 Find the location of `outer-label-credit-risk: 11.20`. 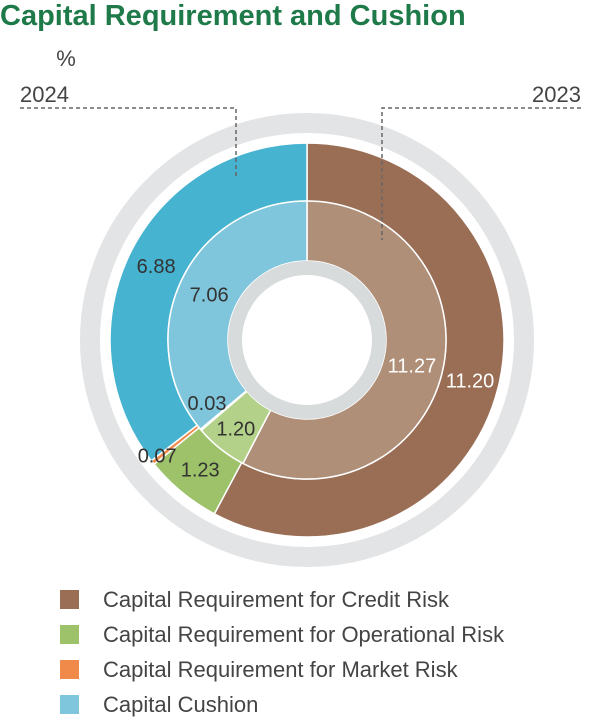

outer-label-credit-risk: 11.20 is located at coordinates (470, 382).